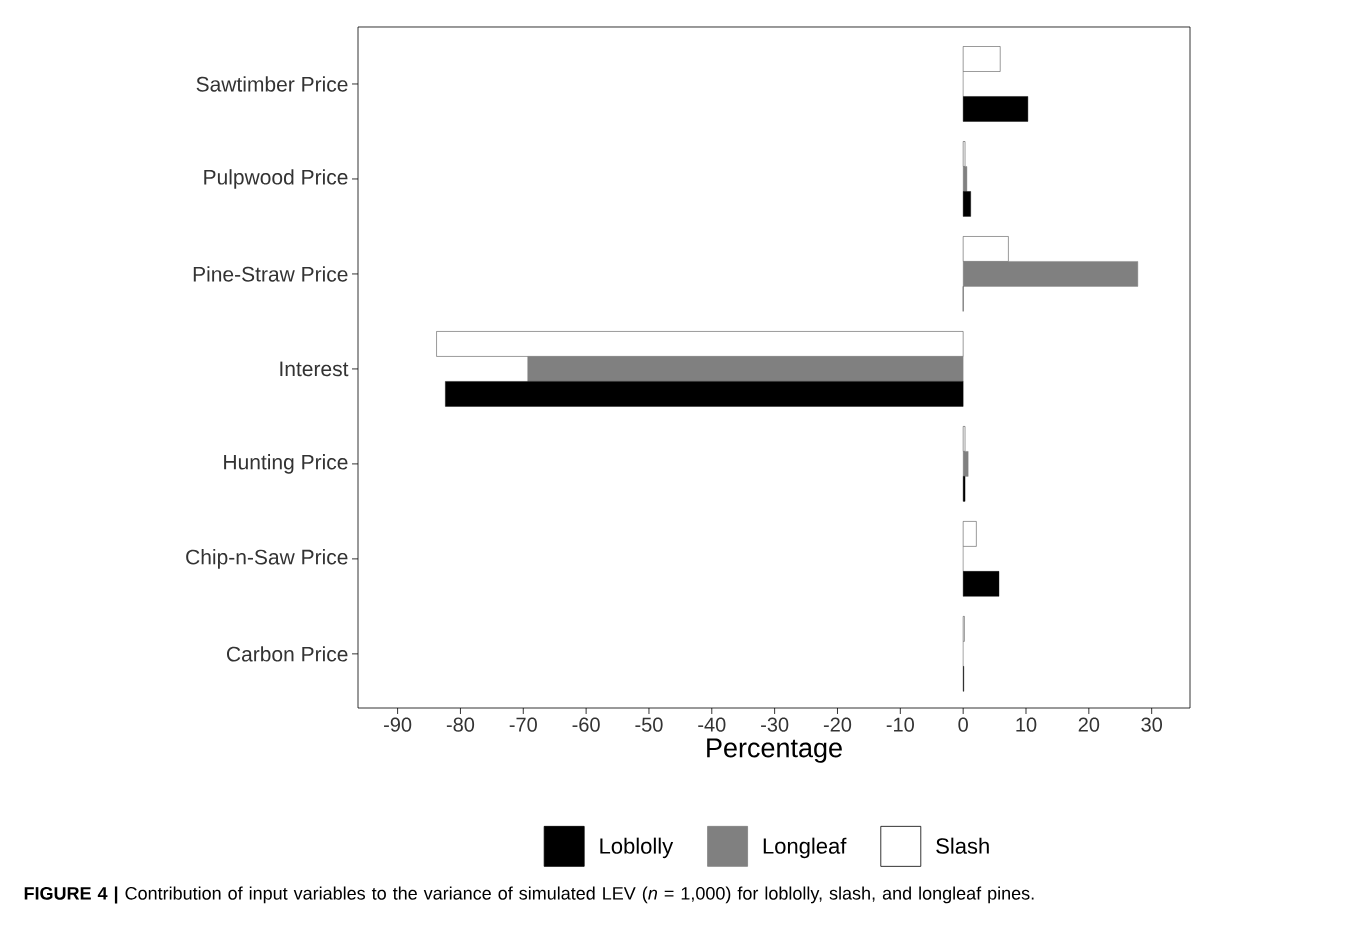 This screenshot has height=926, width=1357. Describe the element at coordinates (276, 179) in the screenshot. I see `y-tick-label: Pulpwood Price` at that location.